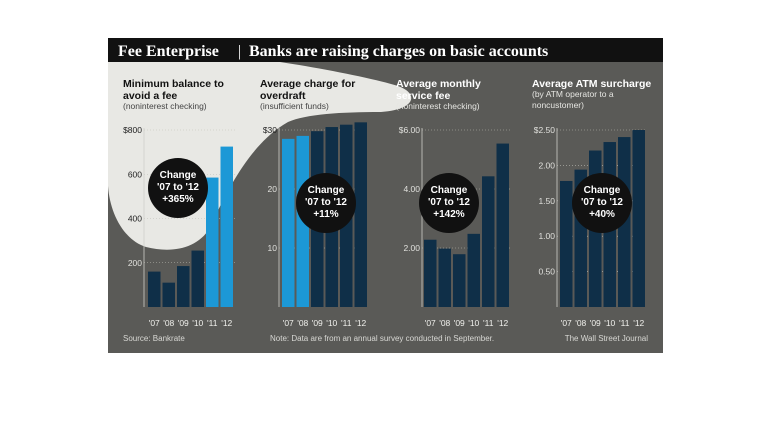 The height and width of the screenshot is (448, 770). What do you see at coordinates (294, 106) in the screenshot?
I see `panel-subtitle-line: (insufficient funds)` at bounding box center [294, 106].